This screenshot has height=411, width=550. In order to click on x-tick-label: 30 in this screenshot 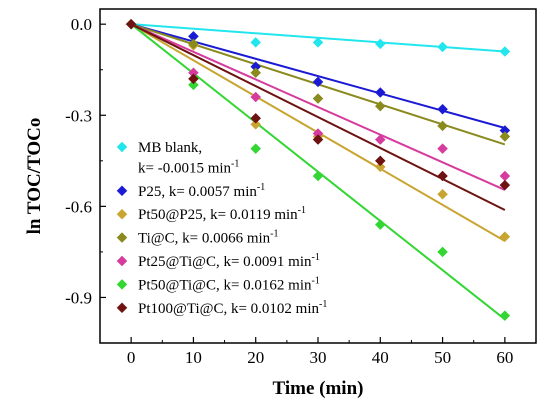, I will do `click(318, 357)`.